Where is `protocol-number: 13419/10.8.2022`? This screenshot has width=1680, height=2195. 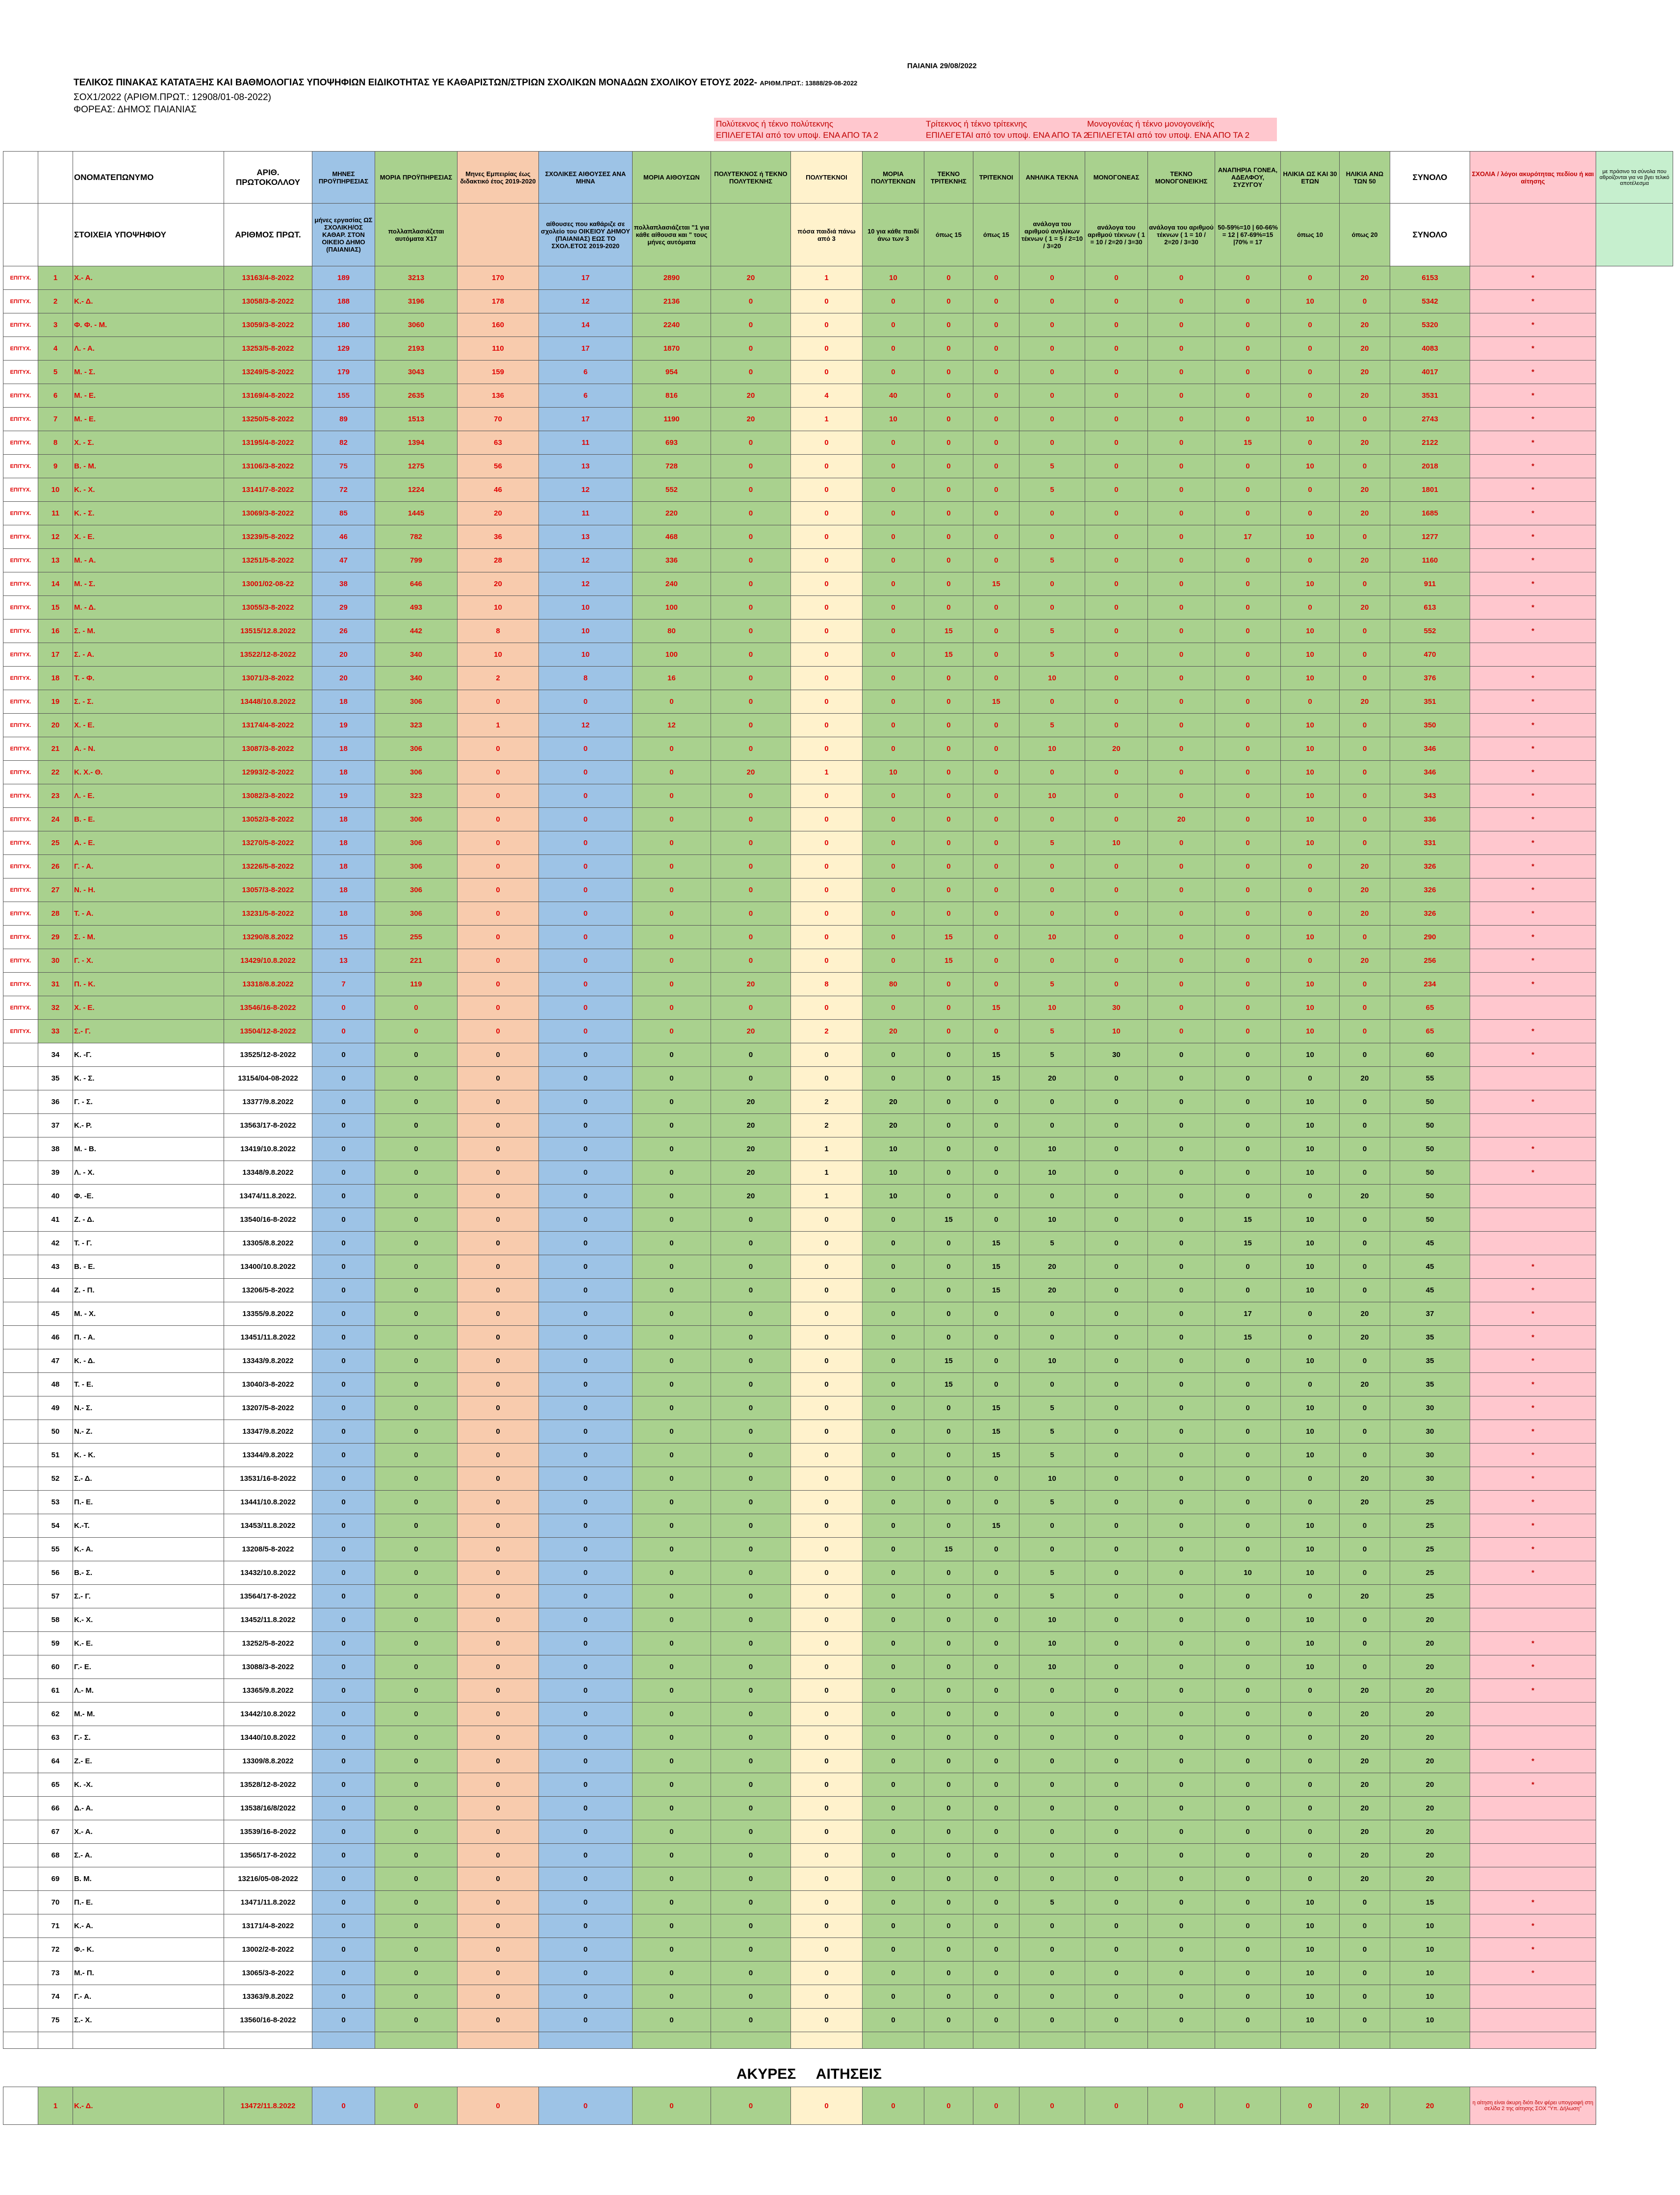 protocol-number: 13419/10.8.2022 is located at coordinates (268, 1149).